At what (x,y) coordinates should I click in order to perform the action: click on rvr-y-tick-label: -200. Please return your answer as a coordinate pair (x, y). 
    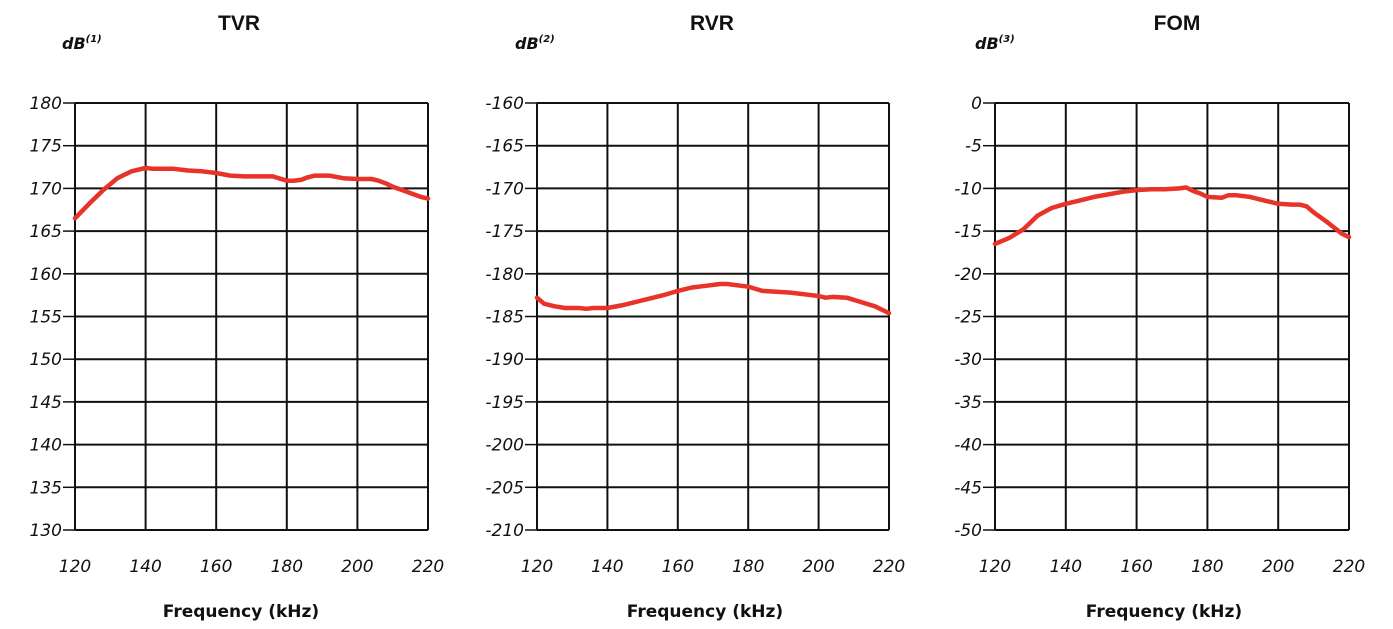
    Looking at the image, I should click on (504, 446).